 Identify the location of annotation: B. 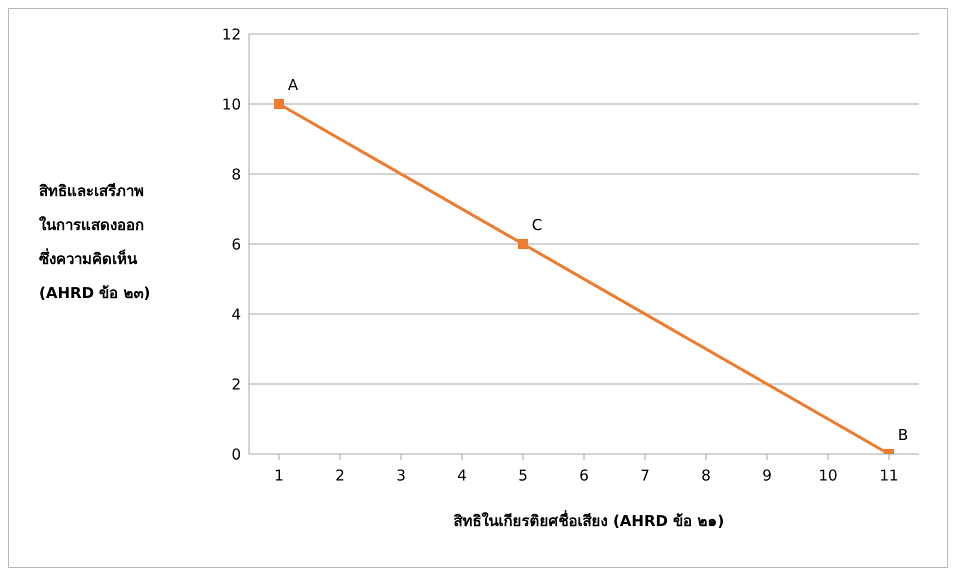
(903, 435).